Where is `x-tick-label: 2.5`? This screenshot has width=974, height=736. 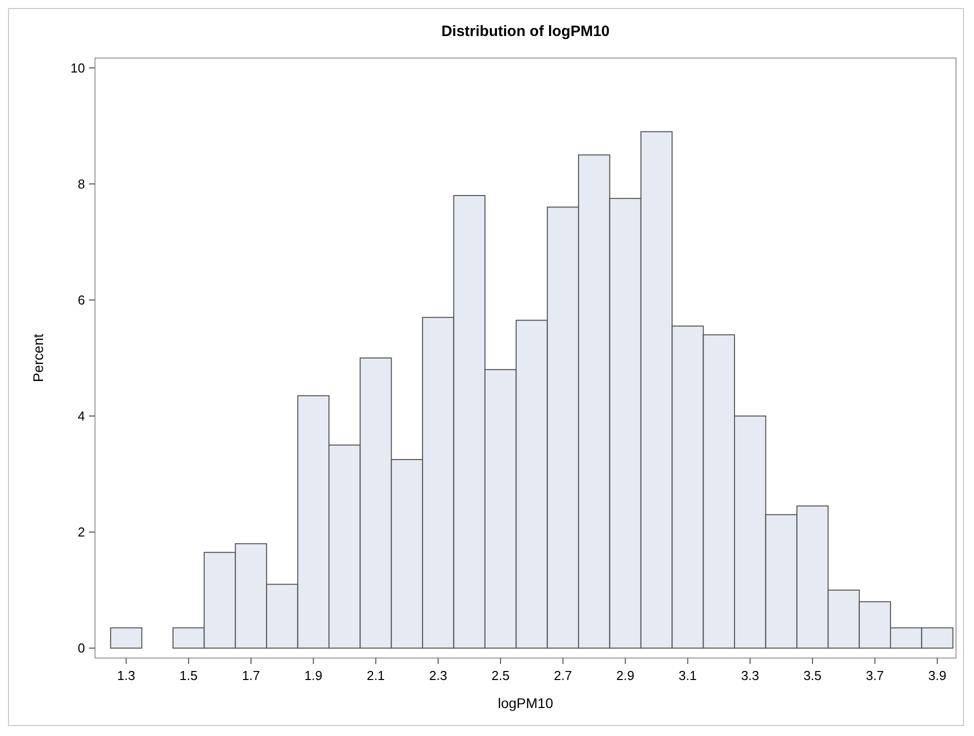
x-tick-label: 2.5 is located at coordinates (501, 675).